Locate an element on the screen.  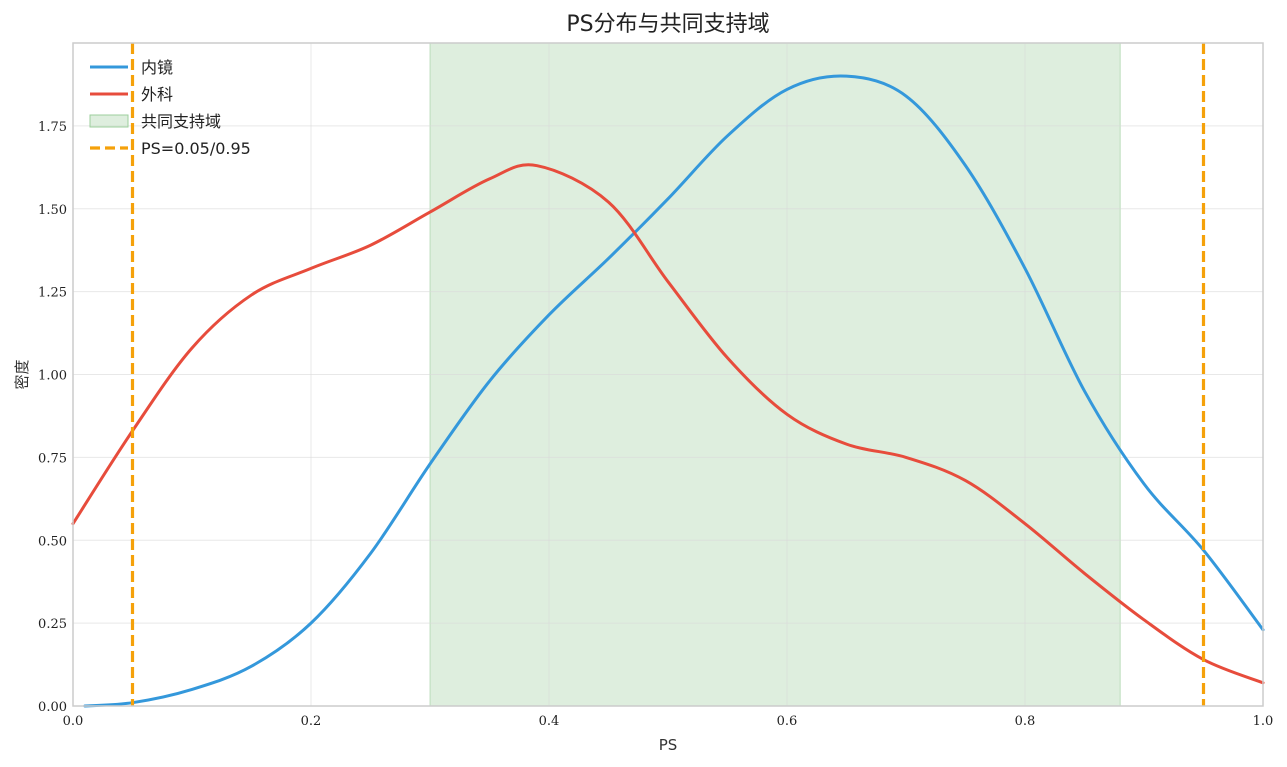
x-axis-label: PS is located at coordinates (668, 745).